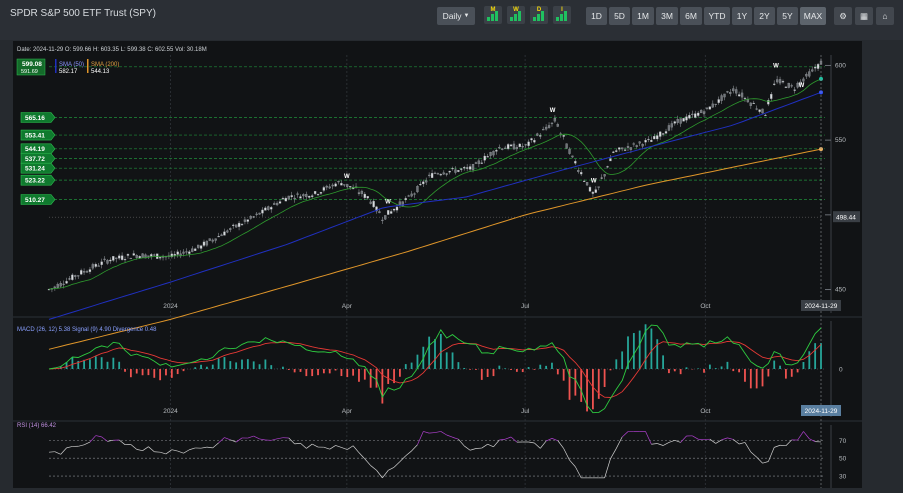 The height and width of the screenshot is (493, 903). What do you see at coordinates (539, 15) in the screenshot?
I see `indicator-button-d: D` at bounding box center [539, 15].